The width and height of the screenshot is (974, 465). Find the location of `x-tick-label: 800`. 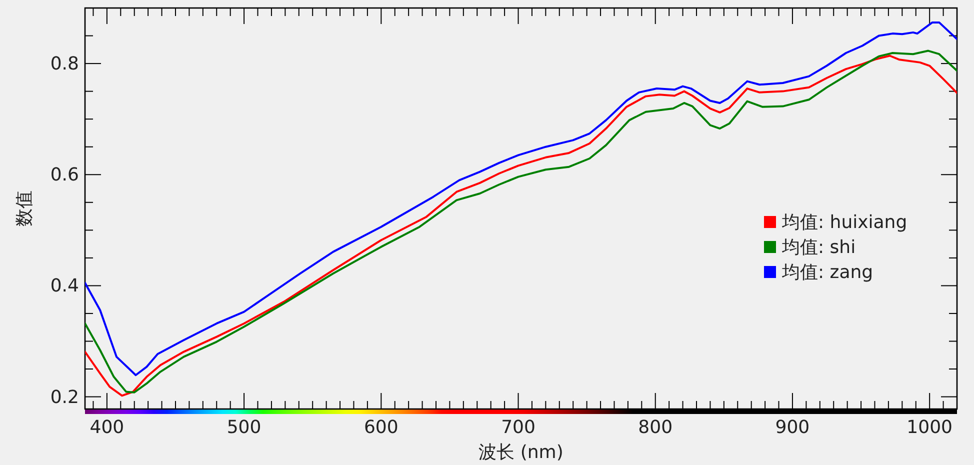

x-tick-label: 800 is located at coordinates (655, 427).